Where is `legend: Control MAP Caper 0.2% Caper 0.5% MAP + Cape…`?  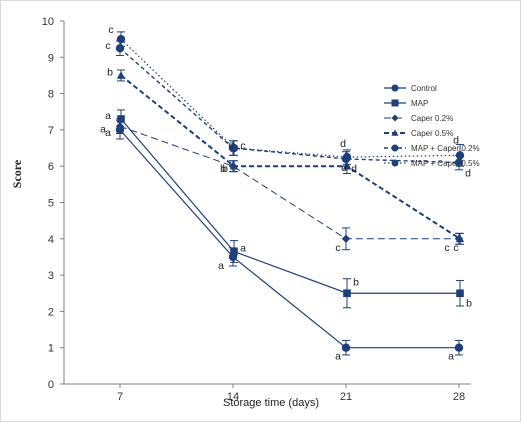
legend: Control MAP Caper 0.2% Caper 0.5% MAP + Cape… is located at coordinates (432, 126).